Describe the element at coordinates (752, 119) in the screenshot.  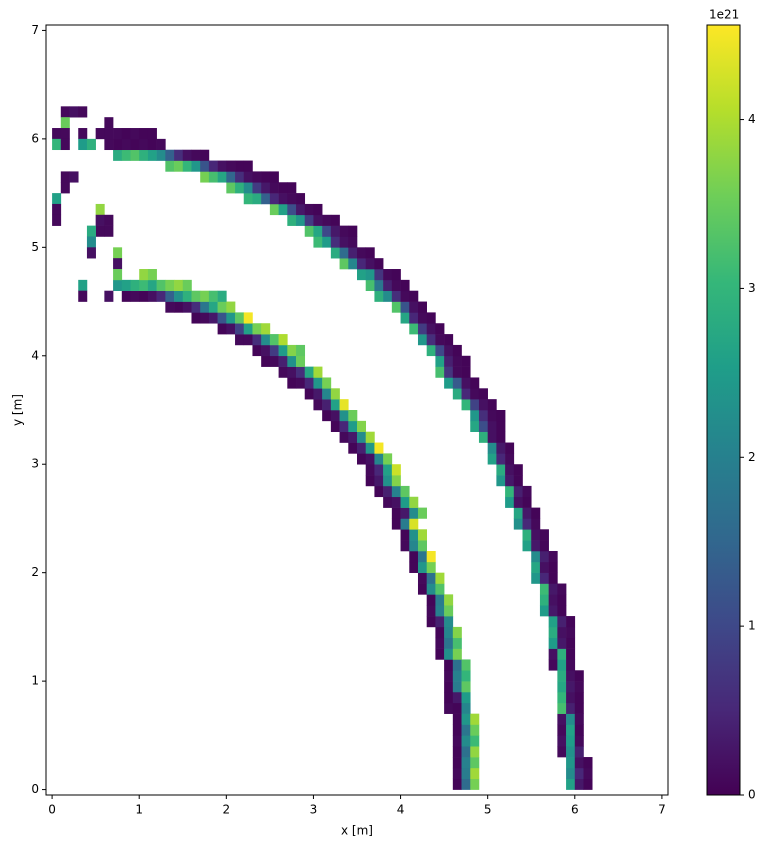
I see `colorbar-tick-label: 4` at that location.